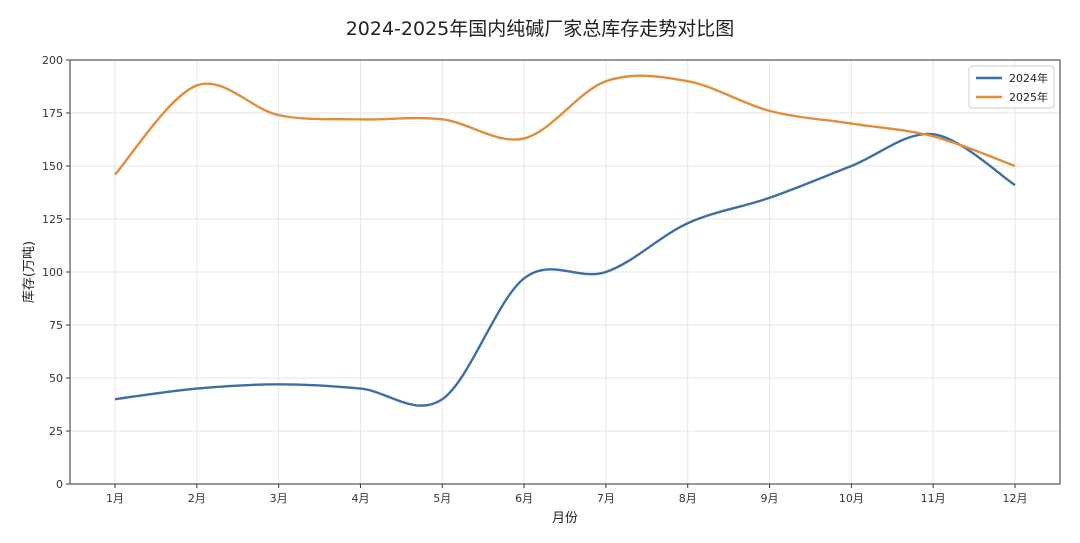 This screenshot has width=1080, height=543. What do you see at coordinates (59, 484) in the screenshot?
I see `y-tick-label: 0` at bounding box center [59, 484].